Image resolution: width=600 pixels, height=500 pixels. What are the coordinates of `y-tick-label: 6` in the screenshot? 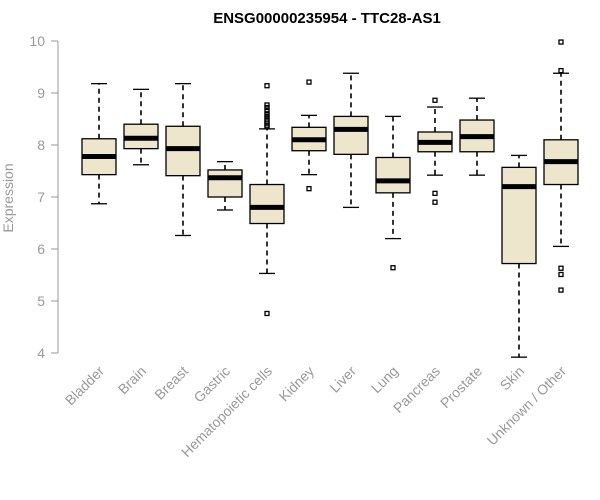 It's located at (41, 249).